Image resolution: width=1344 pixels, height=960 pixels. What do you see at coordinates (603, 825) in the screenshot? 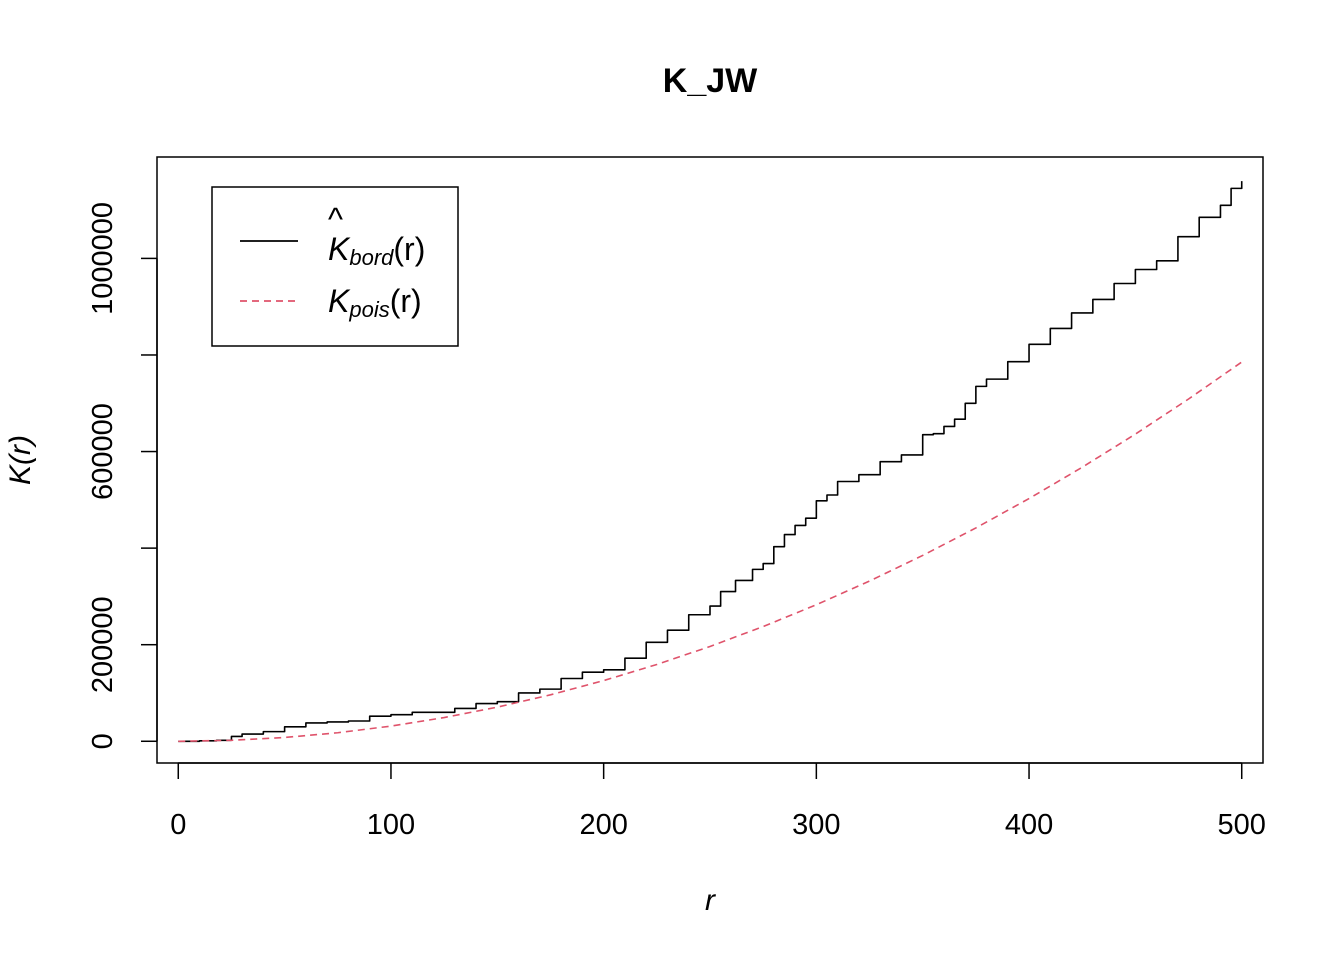
I see `x-tick-label: 200` at bounding box center [603, 825].